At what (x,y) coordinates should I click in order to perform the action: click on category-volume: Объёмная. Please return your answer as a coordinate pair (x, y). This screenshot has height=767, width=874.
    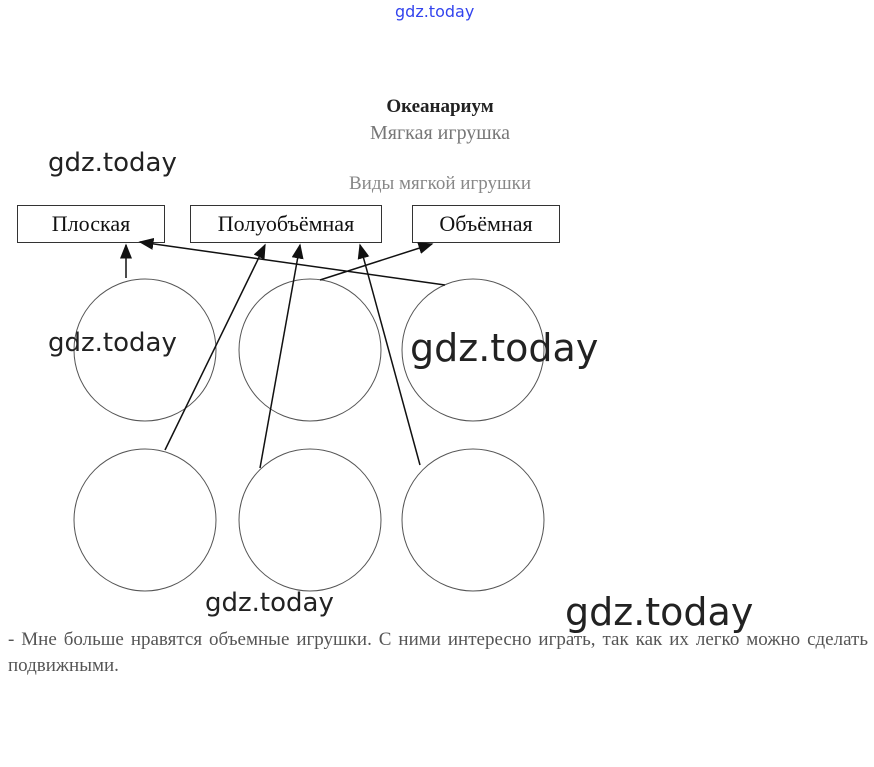
    Looking at the image, I should click on (486, 224).